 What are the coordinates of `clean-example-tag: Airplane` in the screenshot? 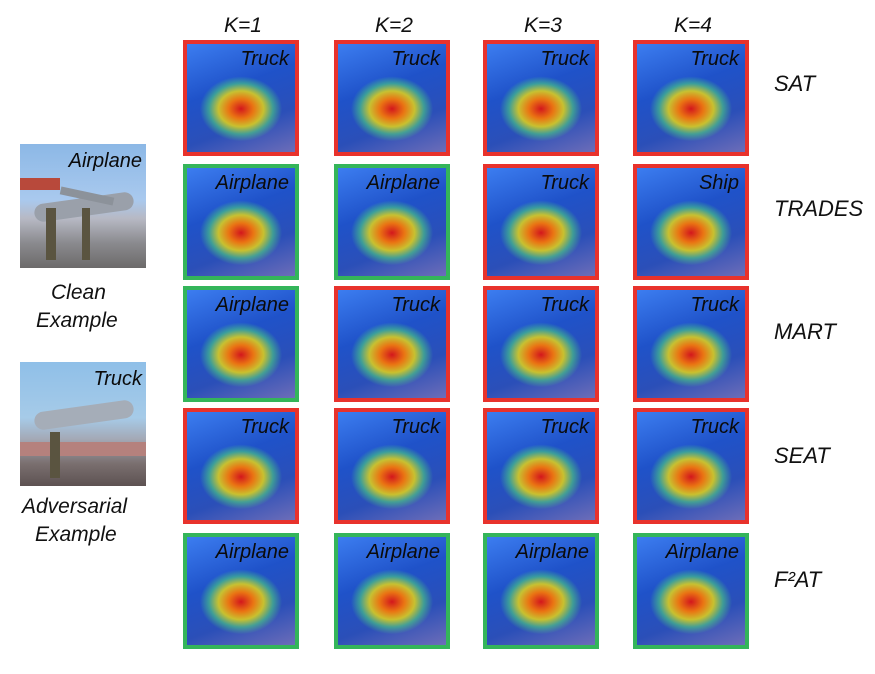 It's located at (105, 161).